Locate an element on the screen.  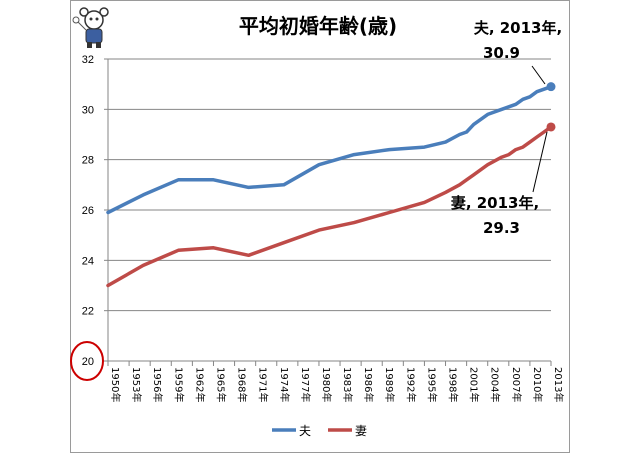
legend: 夫妻 is located at coordinates (319, 431).